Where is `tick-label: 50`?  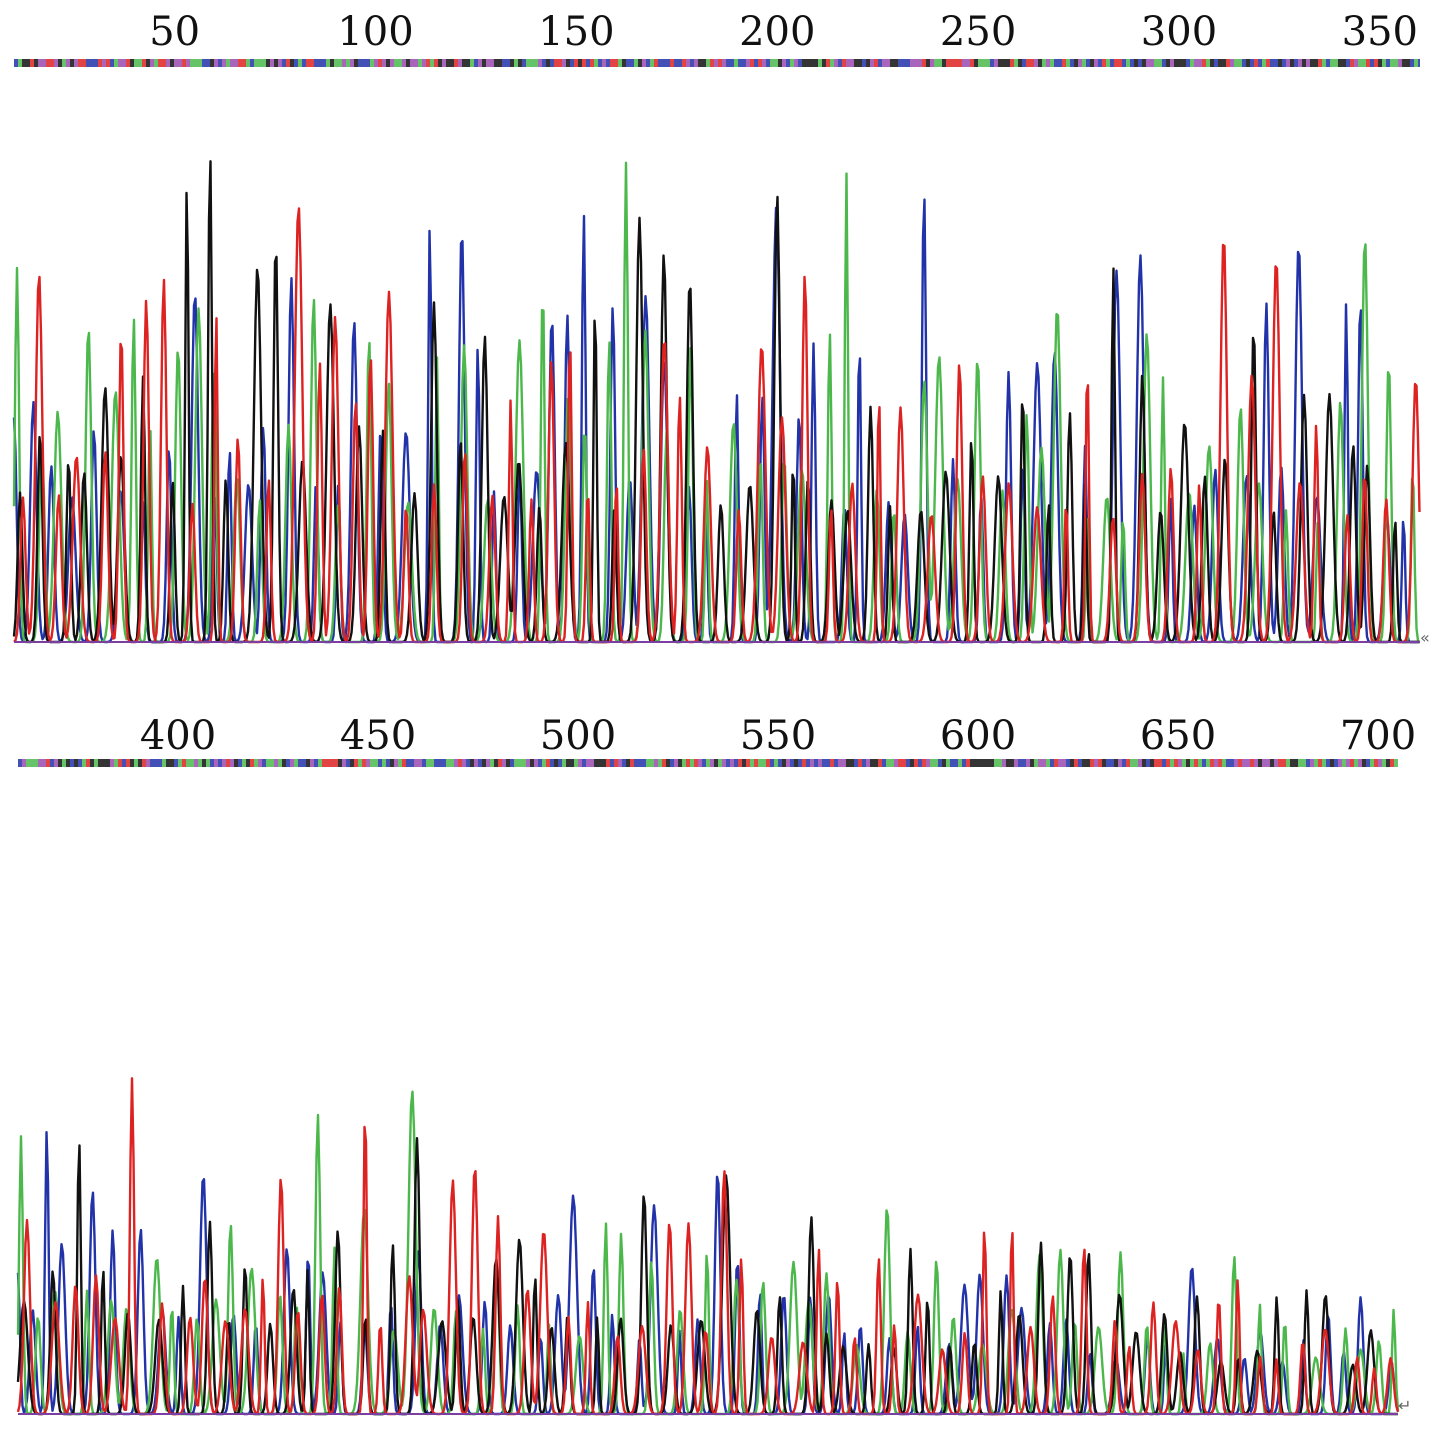
tick-label: 50 is located at coordinates (175, 32).